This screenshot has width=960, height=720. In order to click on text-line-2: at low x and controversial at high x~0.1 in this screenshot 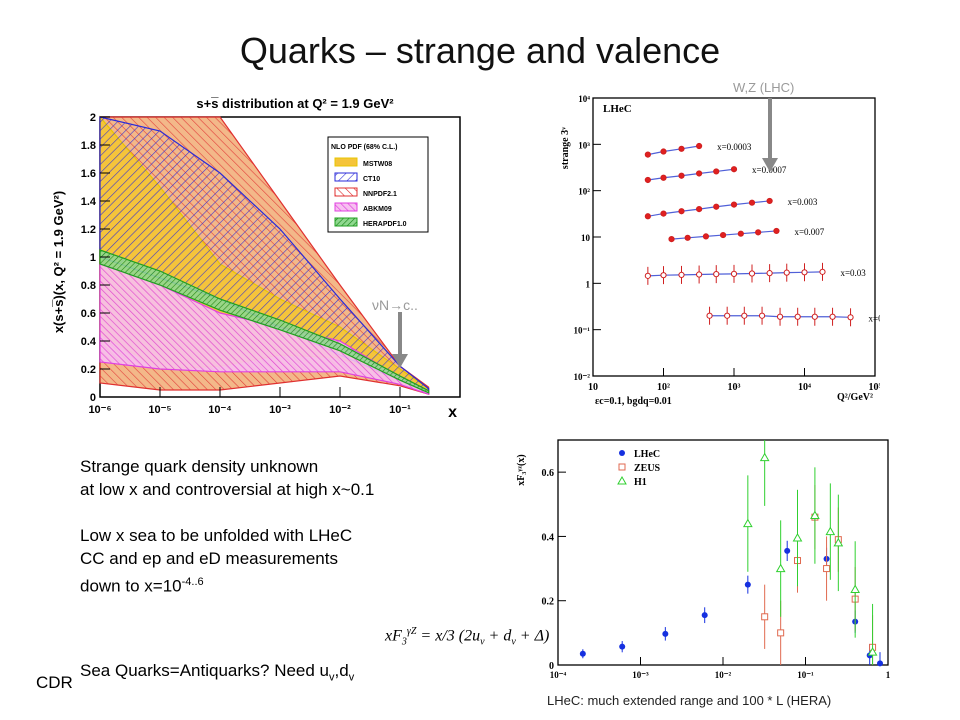, I will do `click(227, 489)`.